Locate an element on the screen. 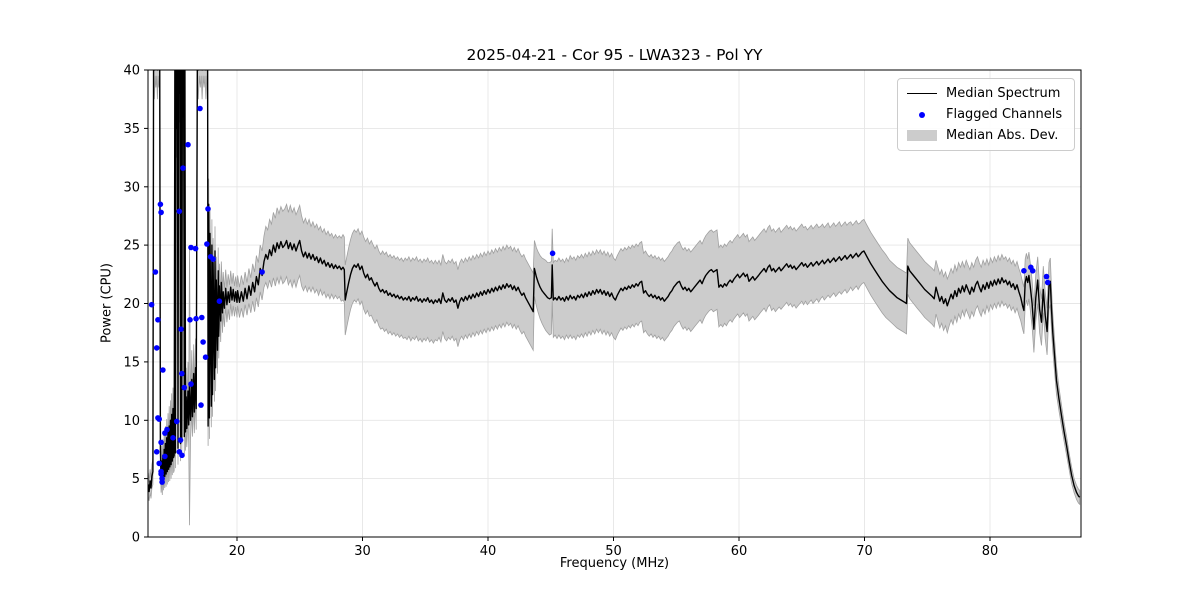  x-tick-label: 50 is located at coordinates (613, 551).